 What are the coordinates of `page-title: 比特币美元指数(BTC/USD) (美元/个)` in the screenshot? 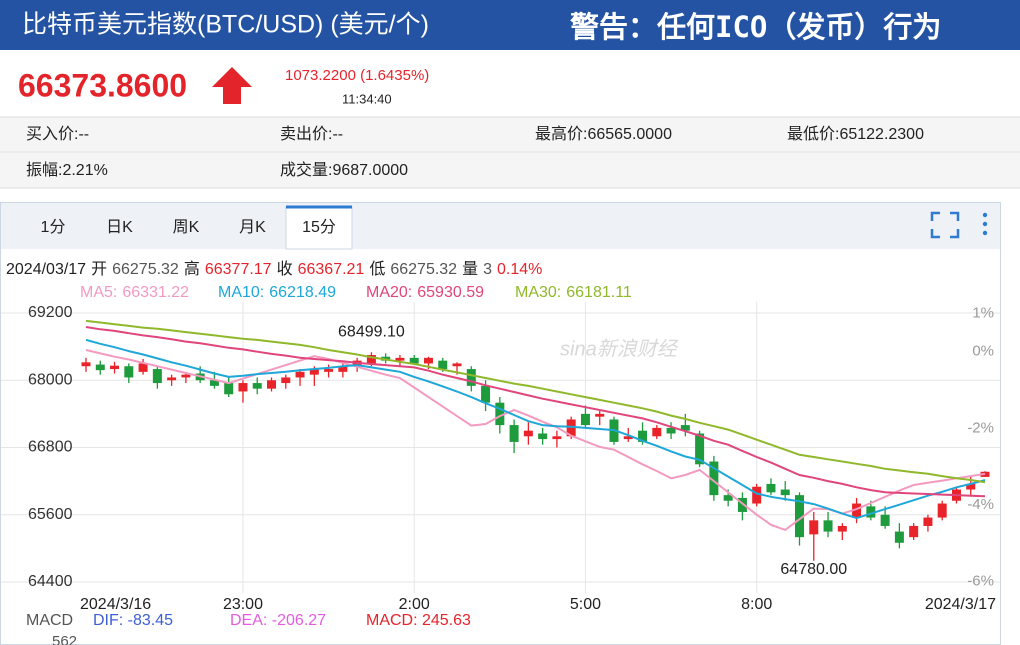 It's located at (225, 25).